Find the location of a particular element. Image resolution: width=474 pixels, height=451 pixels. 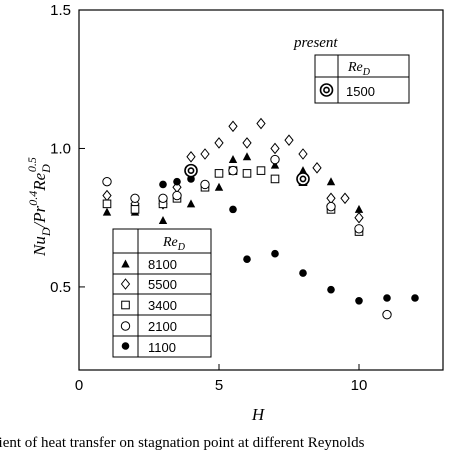

svg-text: NuD/Pr0.4ReD0.5 is located at coordinates (39, 207).